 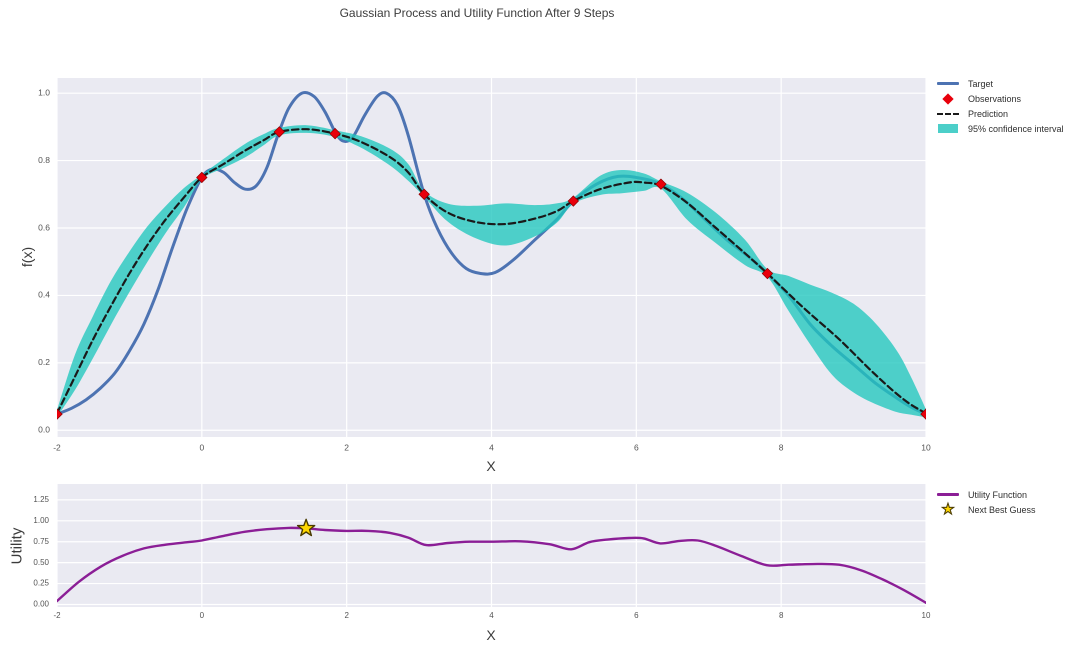 What do you see at coordinates (999, 83) in the screenshot?
I see `legend-item-target: Target` at bounding box center [999, 83].